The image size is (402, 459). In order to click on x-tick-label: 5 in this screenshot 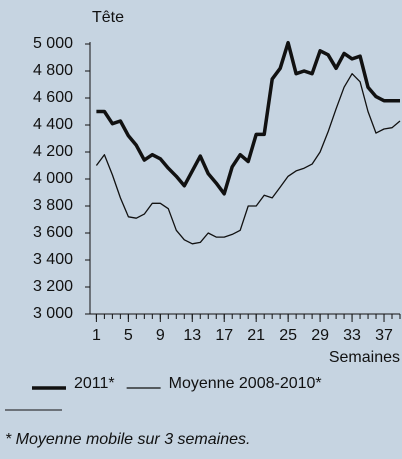, I will do `click(128, 335)`.